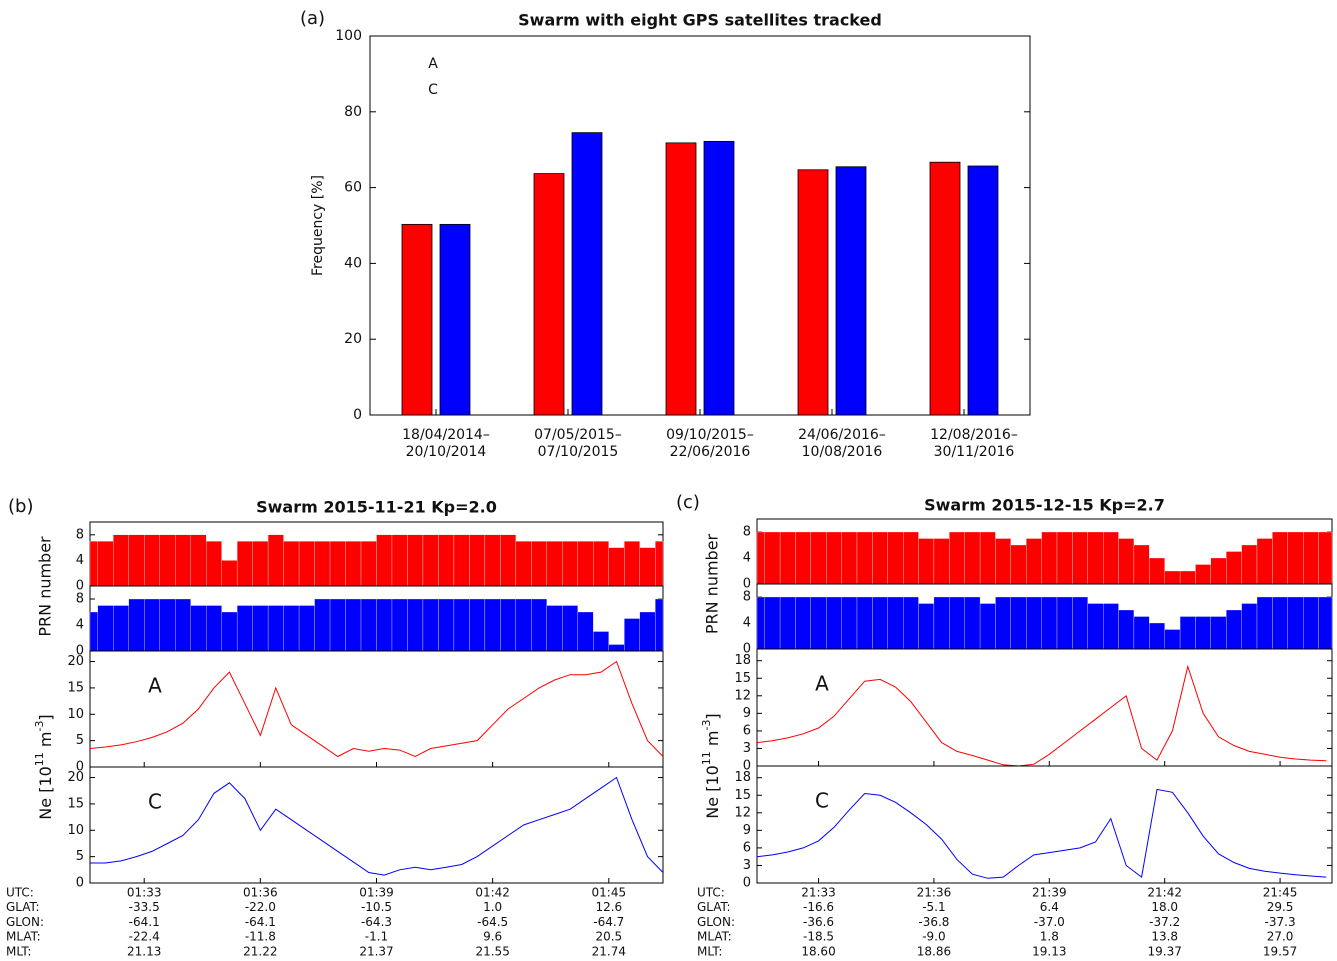 The width and height of the screenshot is (1337, 961). Describe the element at coordinates (818, 922) in the screenshot. I see `footer-value: -36.6` at that location.